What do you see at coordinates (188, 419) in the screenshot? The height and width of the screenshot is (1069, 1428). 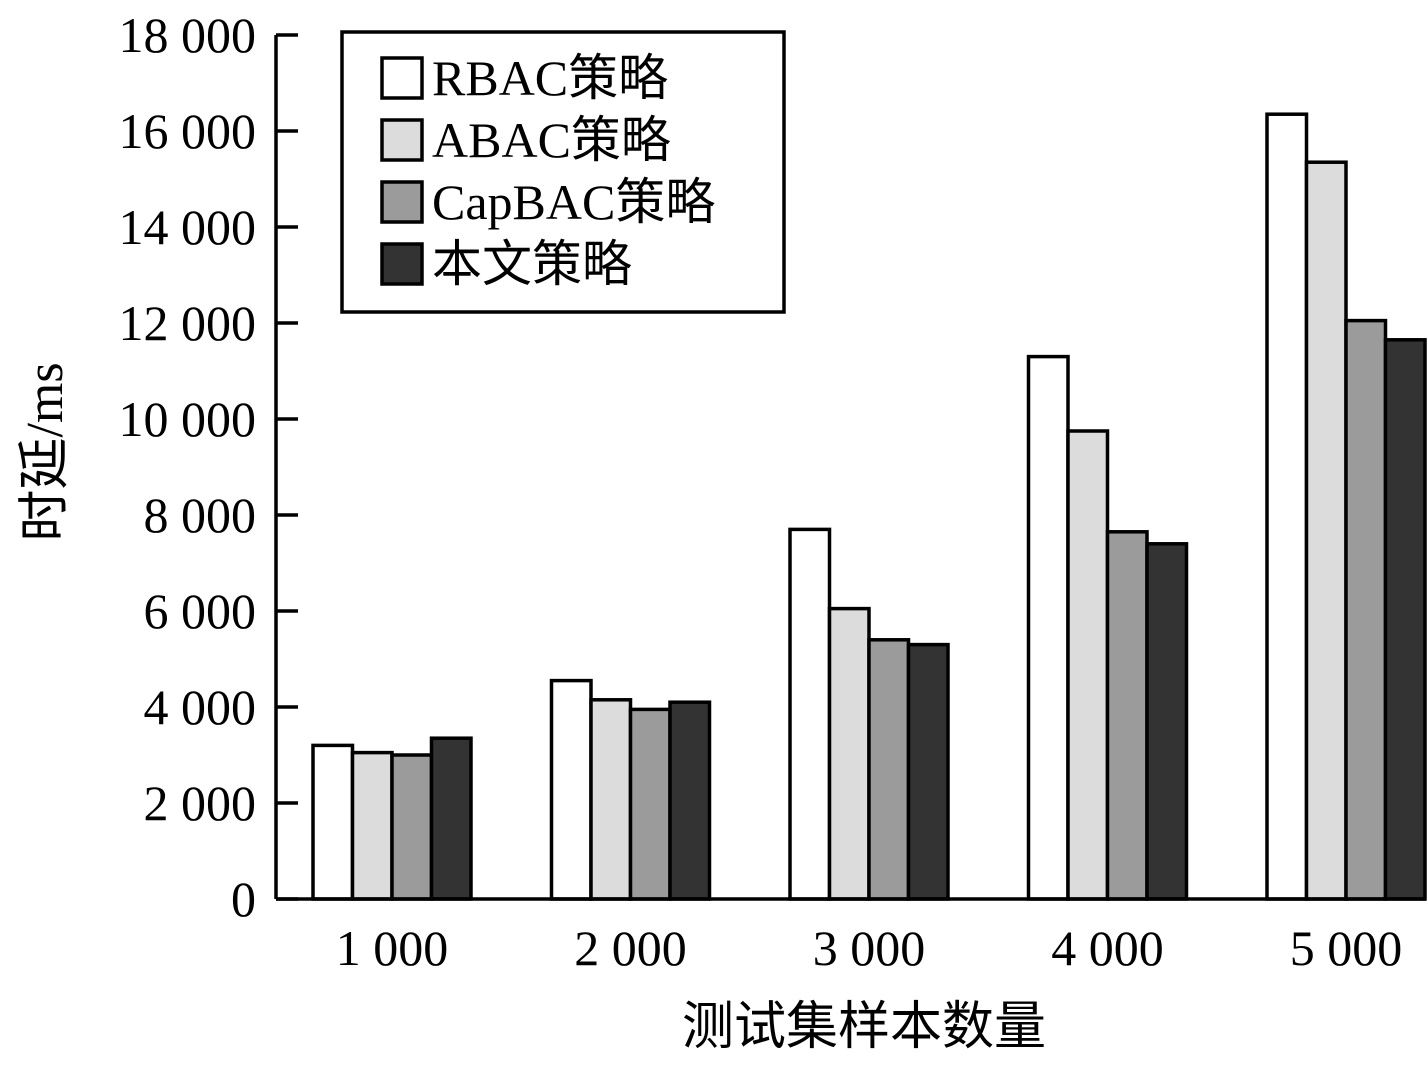 I see `y-tick-label: 10 000` at bounding box center [188, 419].